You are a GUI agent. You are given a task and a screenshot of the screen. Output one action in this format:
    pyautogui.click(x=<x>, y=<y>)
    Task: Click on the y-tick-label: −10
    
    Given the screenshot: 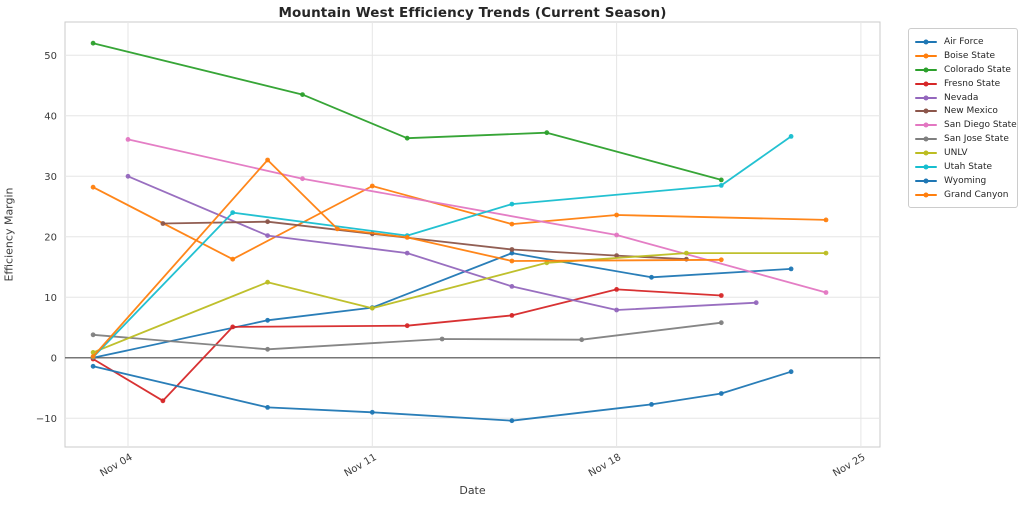 What is the action you would take?
    pyautogui.click(x=46, y=419)
    